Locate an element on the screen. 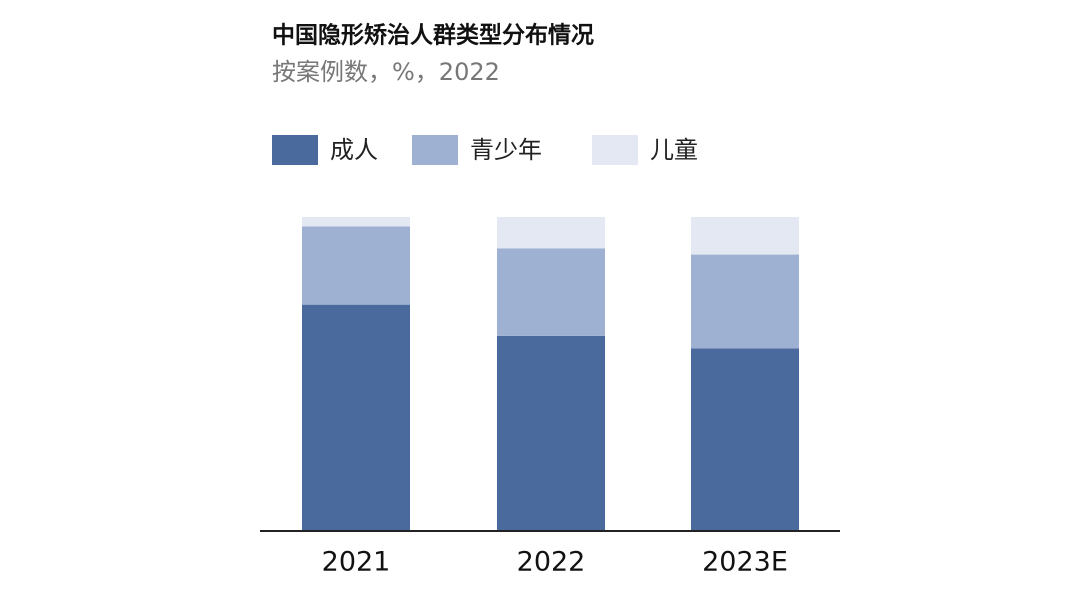  legend-label: 儿童 is located at coordinates (674, 150).